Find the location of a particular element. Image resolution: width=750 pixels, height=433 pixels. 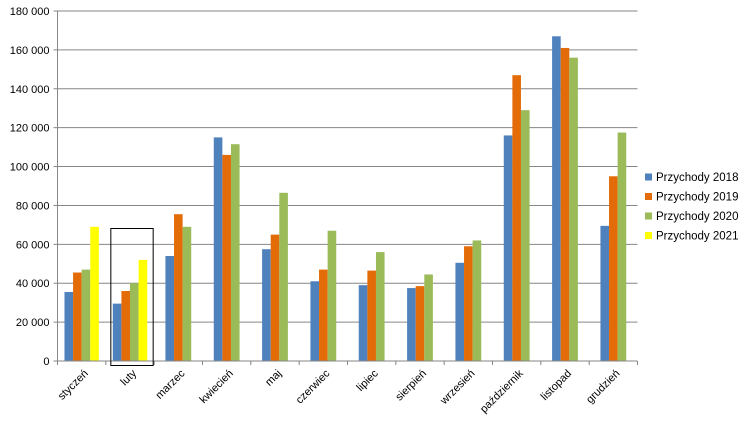

x-tick-label: sierpień is located at coordinates (411, 386).